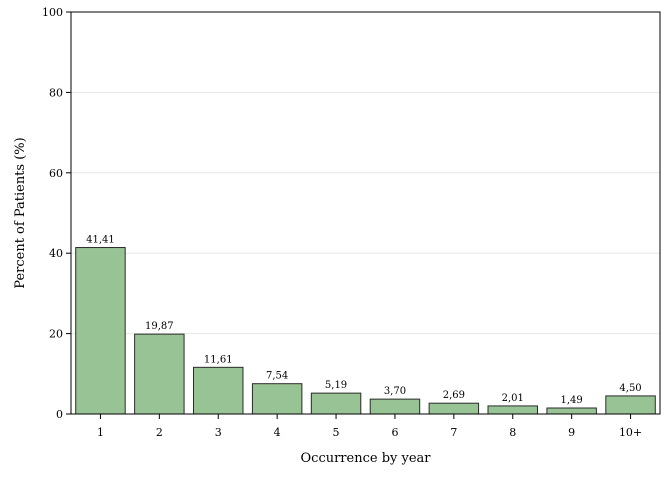 The width and height of the screenshot is (672, 480). What do you see at coordinates (20, 212) in the screenshot?
I see `y-axis-title: Percent of Patients (%)` at bounding box center [20, 212].